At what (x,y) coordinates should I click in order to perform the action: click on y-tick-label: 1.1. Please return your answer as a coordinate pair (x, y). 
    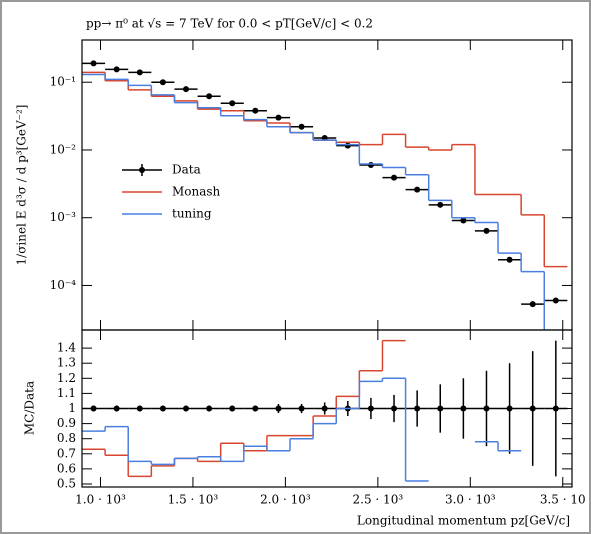
    Looking at the image, I should click on (66, 393).